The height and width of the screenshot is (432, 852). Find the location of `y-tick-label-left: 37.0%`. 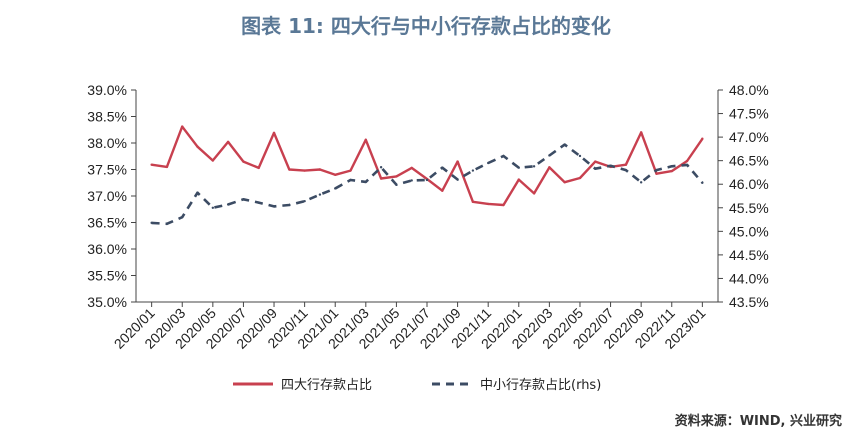

y-tick-label-left: 37.0% is located at coordinates (107, 196).